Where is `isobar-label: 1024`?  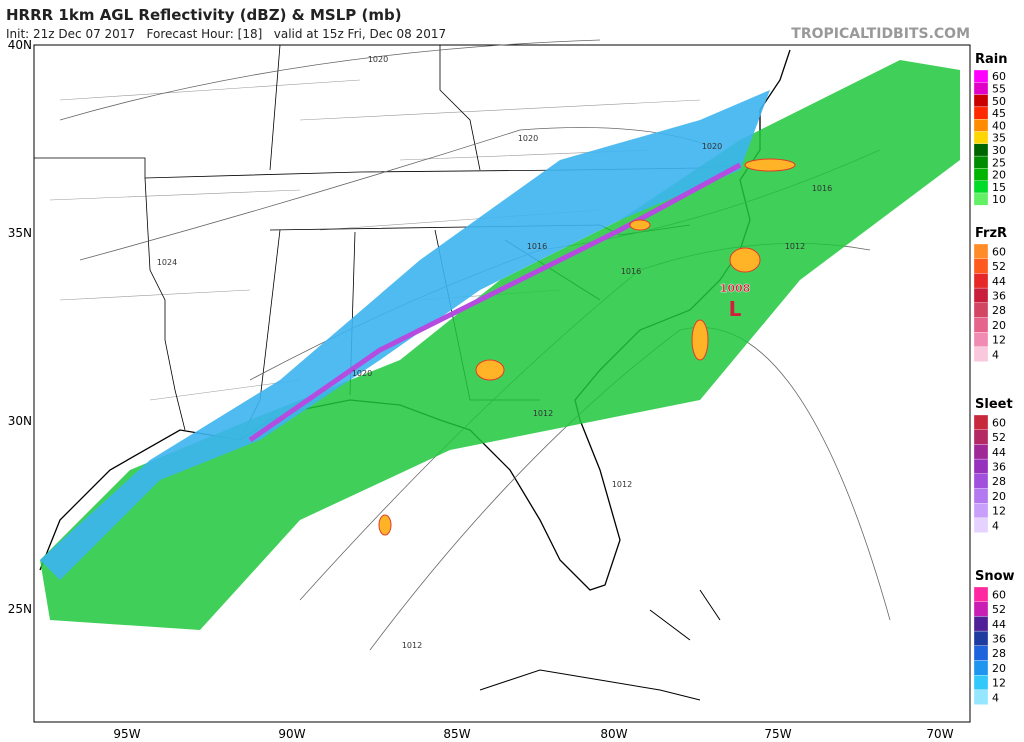 isobar-label: 1024 is located at coordinates (167, 262).